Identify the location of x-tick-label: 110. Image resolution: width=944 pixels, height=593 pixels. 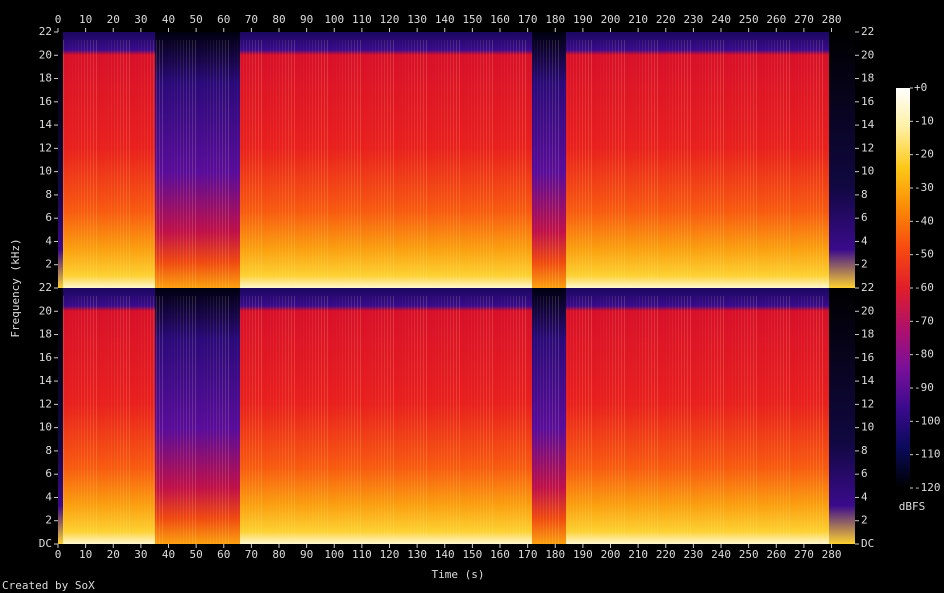
(362, 19).